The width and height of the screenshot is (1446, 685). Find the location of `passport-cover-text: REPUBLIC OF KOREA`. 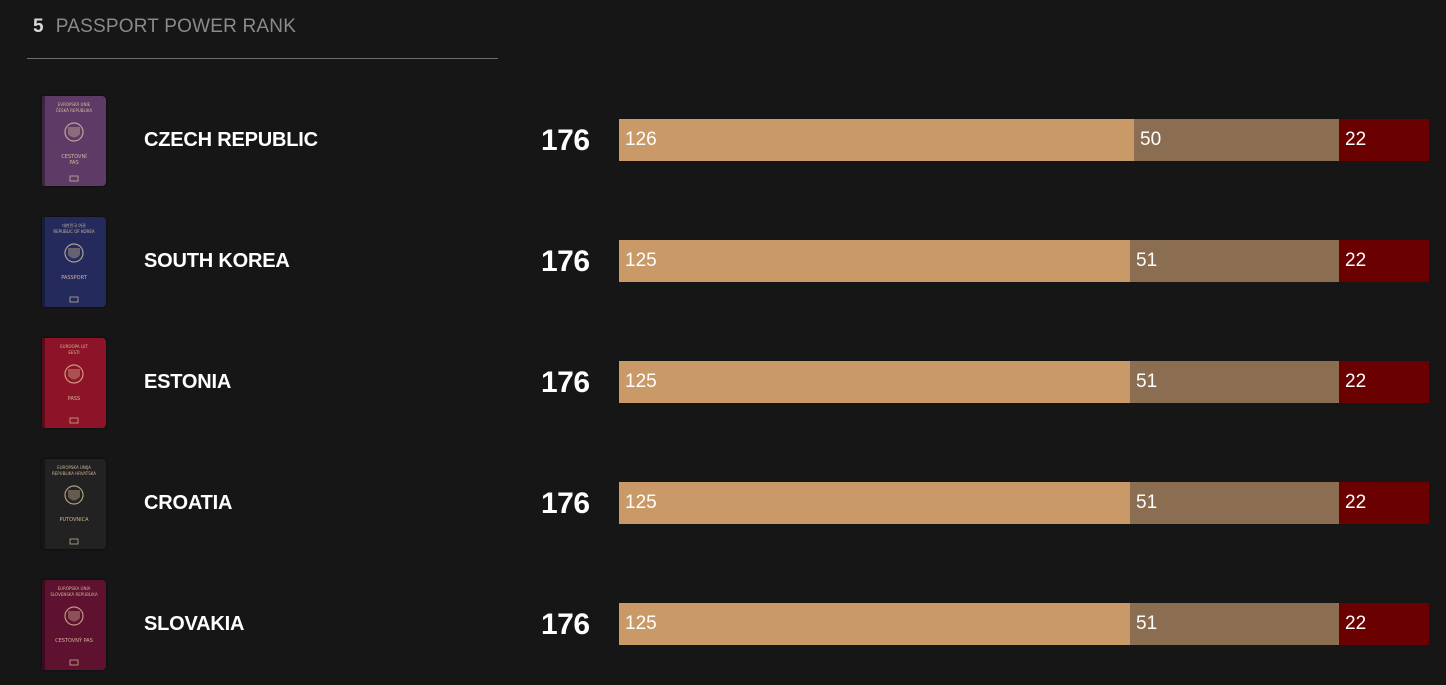

passport-cover-text: REPUBLIC OF KOREA is located at coordinates (73, 231).